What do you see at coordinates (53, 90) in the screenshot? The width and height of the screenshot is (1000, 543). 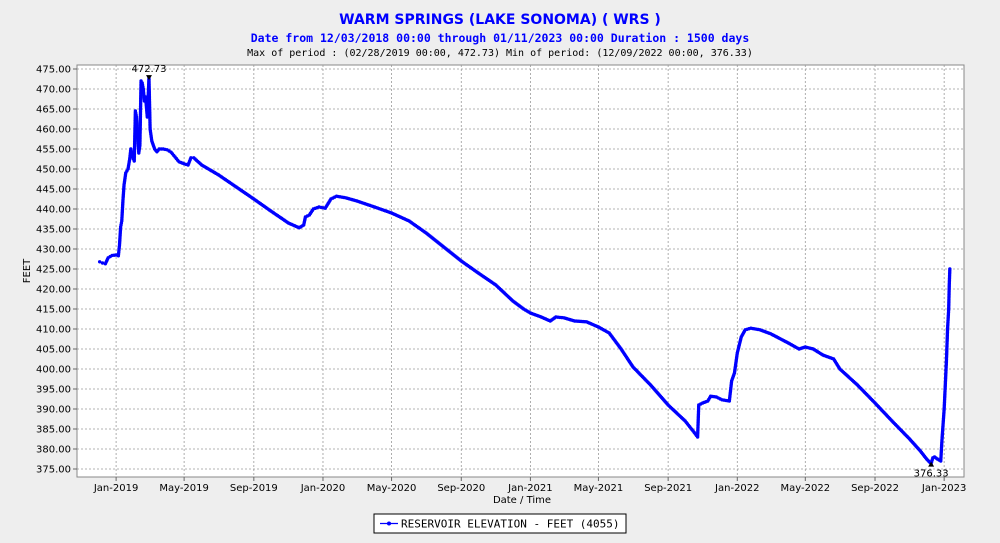 I see `y-tick-label: 470.00` at bounding box center [53, 90].